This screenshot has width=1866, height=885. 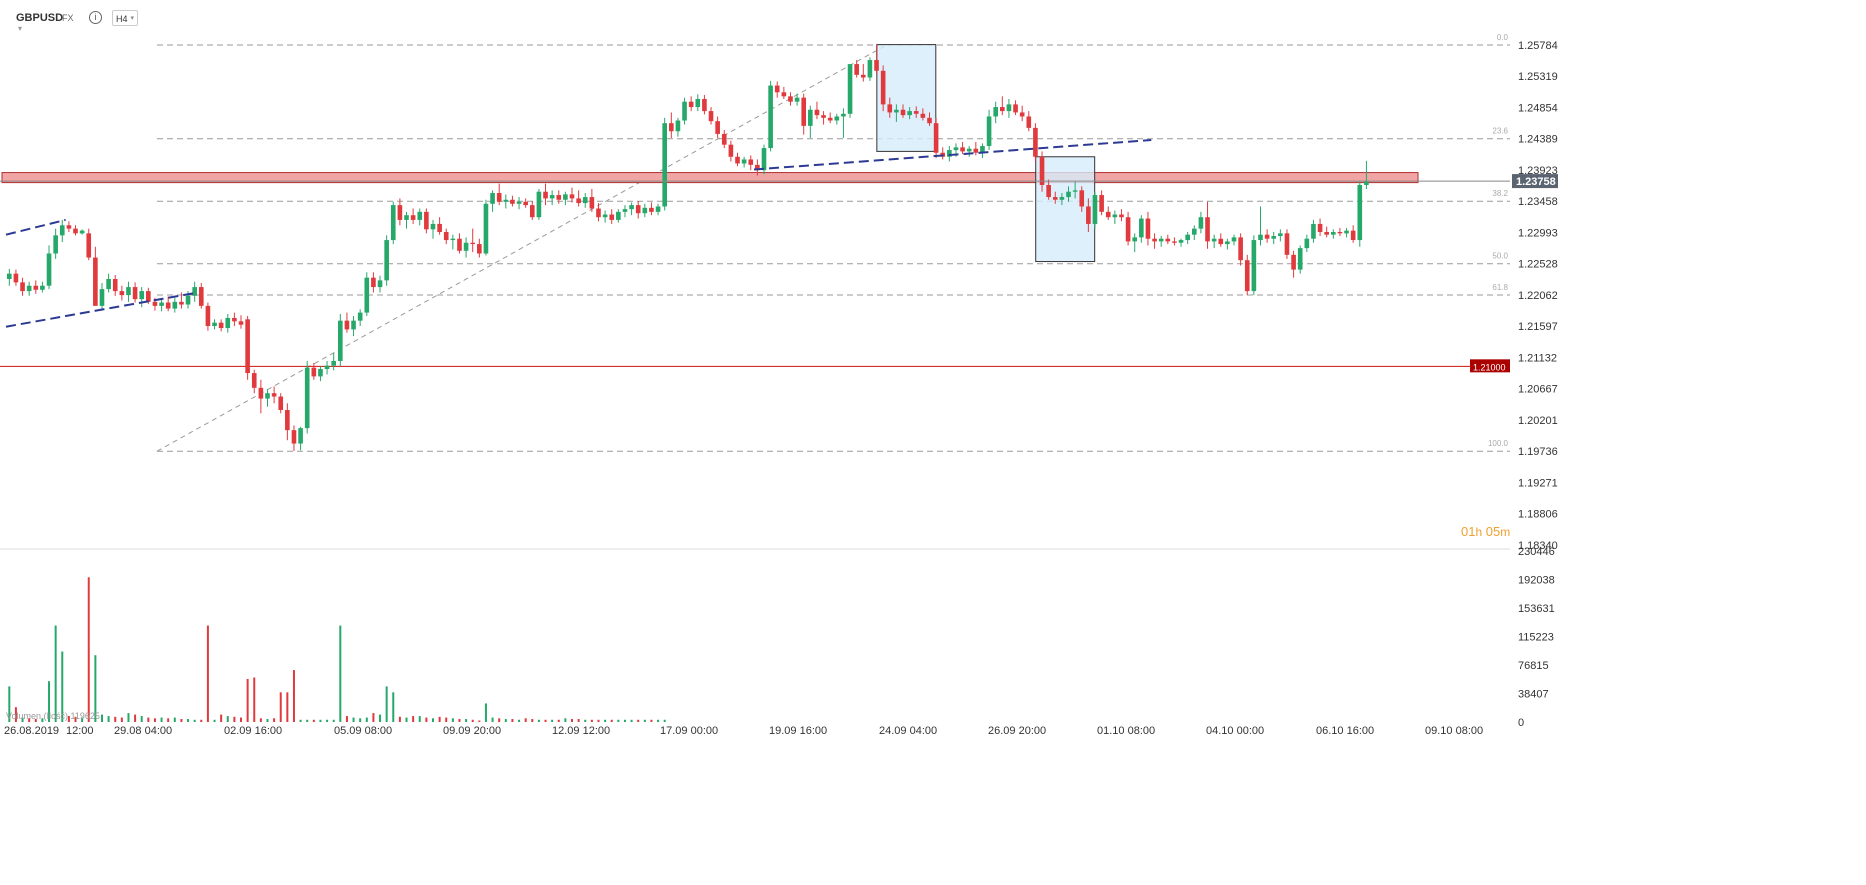 What do you see at coordinates (1536, 609) in the screenshot?
I see `volume-y-tick-label: 153631` at bounding box center [1536, 609].